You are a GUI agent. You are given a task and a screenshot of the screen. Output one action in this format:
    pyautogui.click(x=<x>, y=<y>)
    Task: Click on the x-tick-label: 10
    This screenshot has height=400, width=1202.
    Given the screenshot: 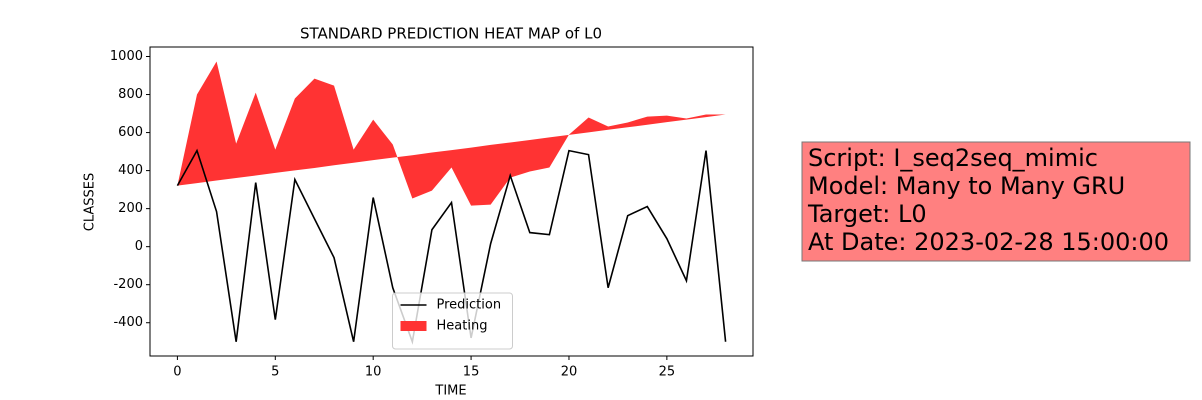 What is the action you would take?
    pyautogui.click(x=373, y=372)
    